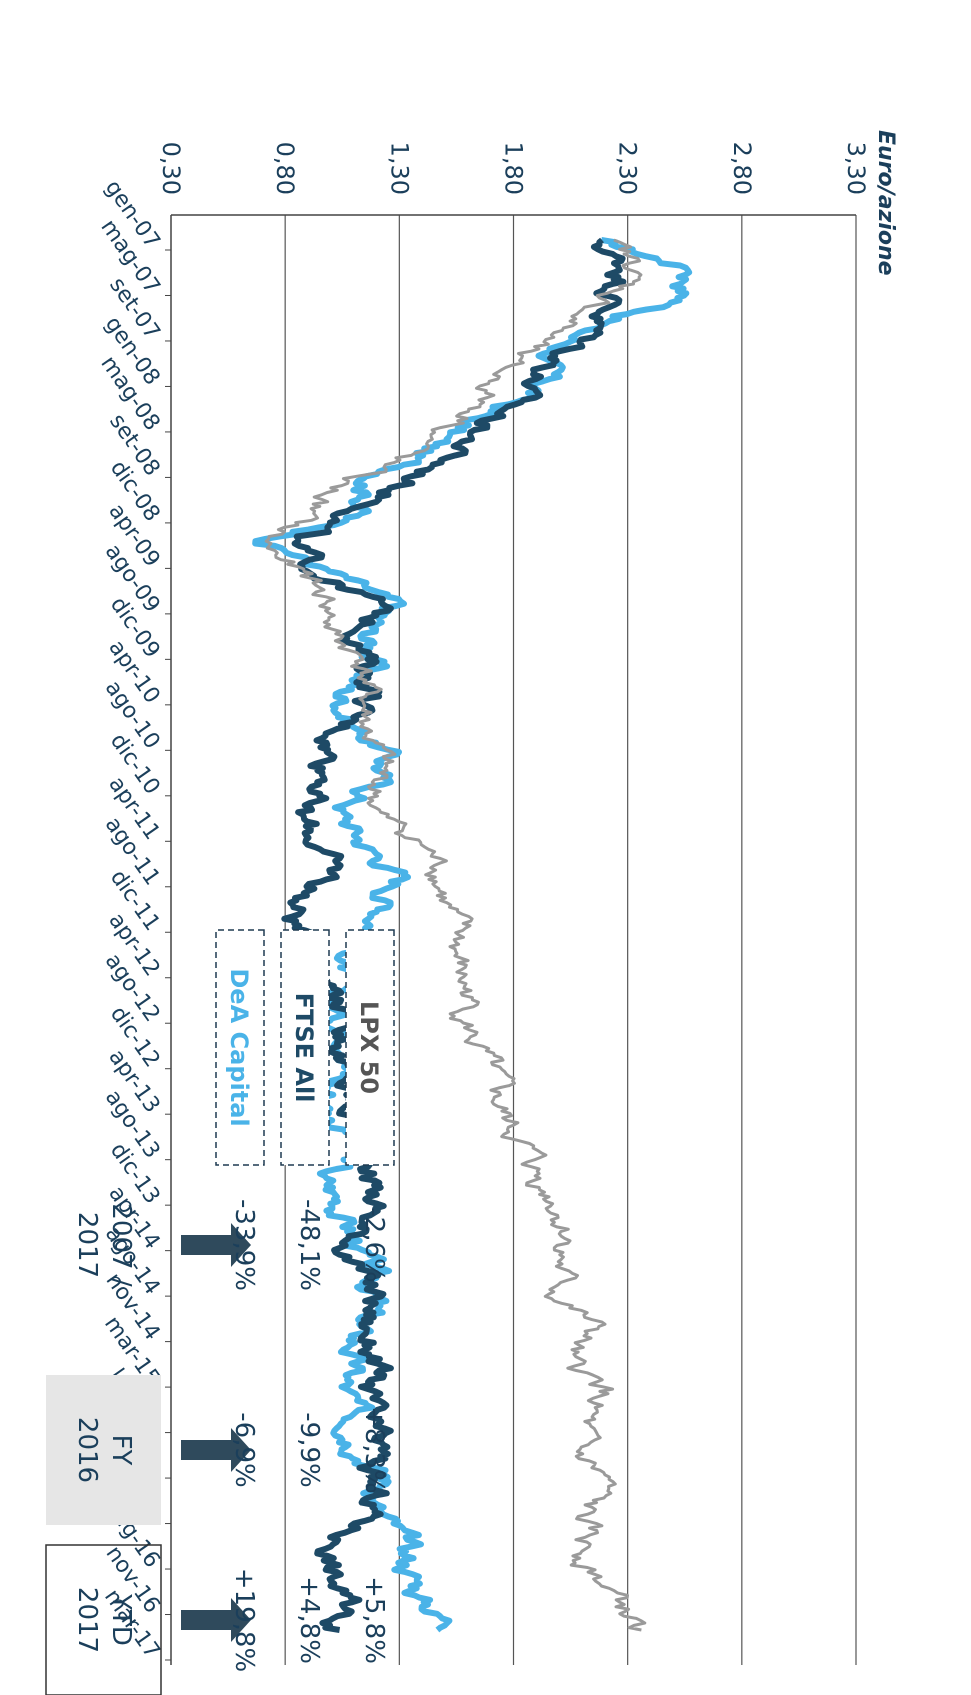  Describe the element at coordinates (374, 1450) in the screenshot. I see `period-value: +8,3%` at that location.